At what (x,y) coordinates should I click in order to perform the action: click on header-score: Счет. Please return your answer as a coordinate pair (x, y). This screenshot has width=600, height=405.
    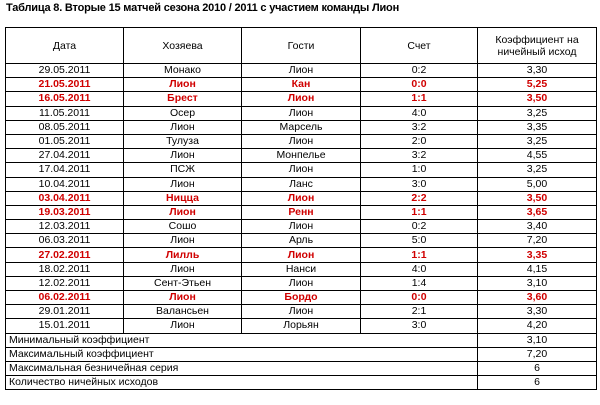
    Looking at the image, I should click on (419, 45).